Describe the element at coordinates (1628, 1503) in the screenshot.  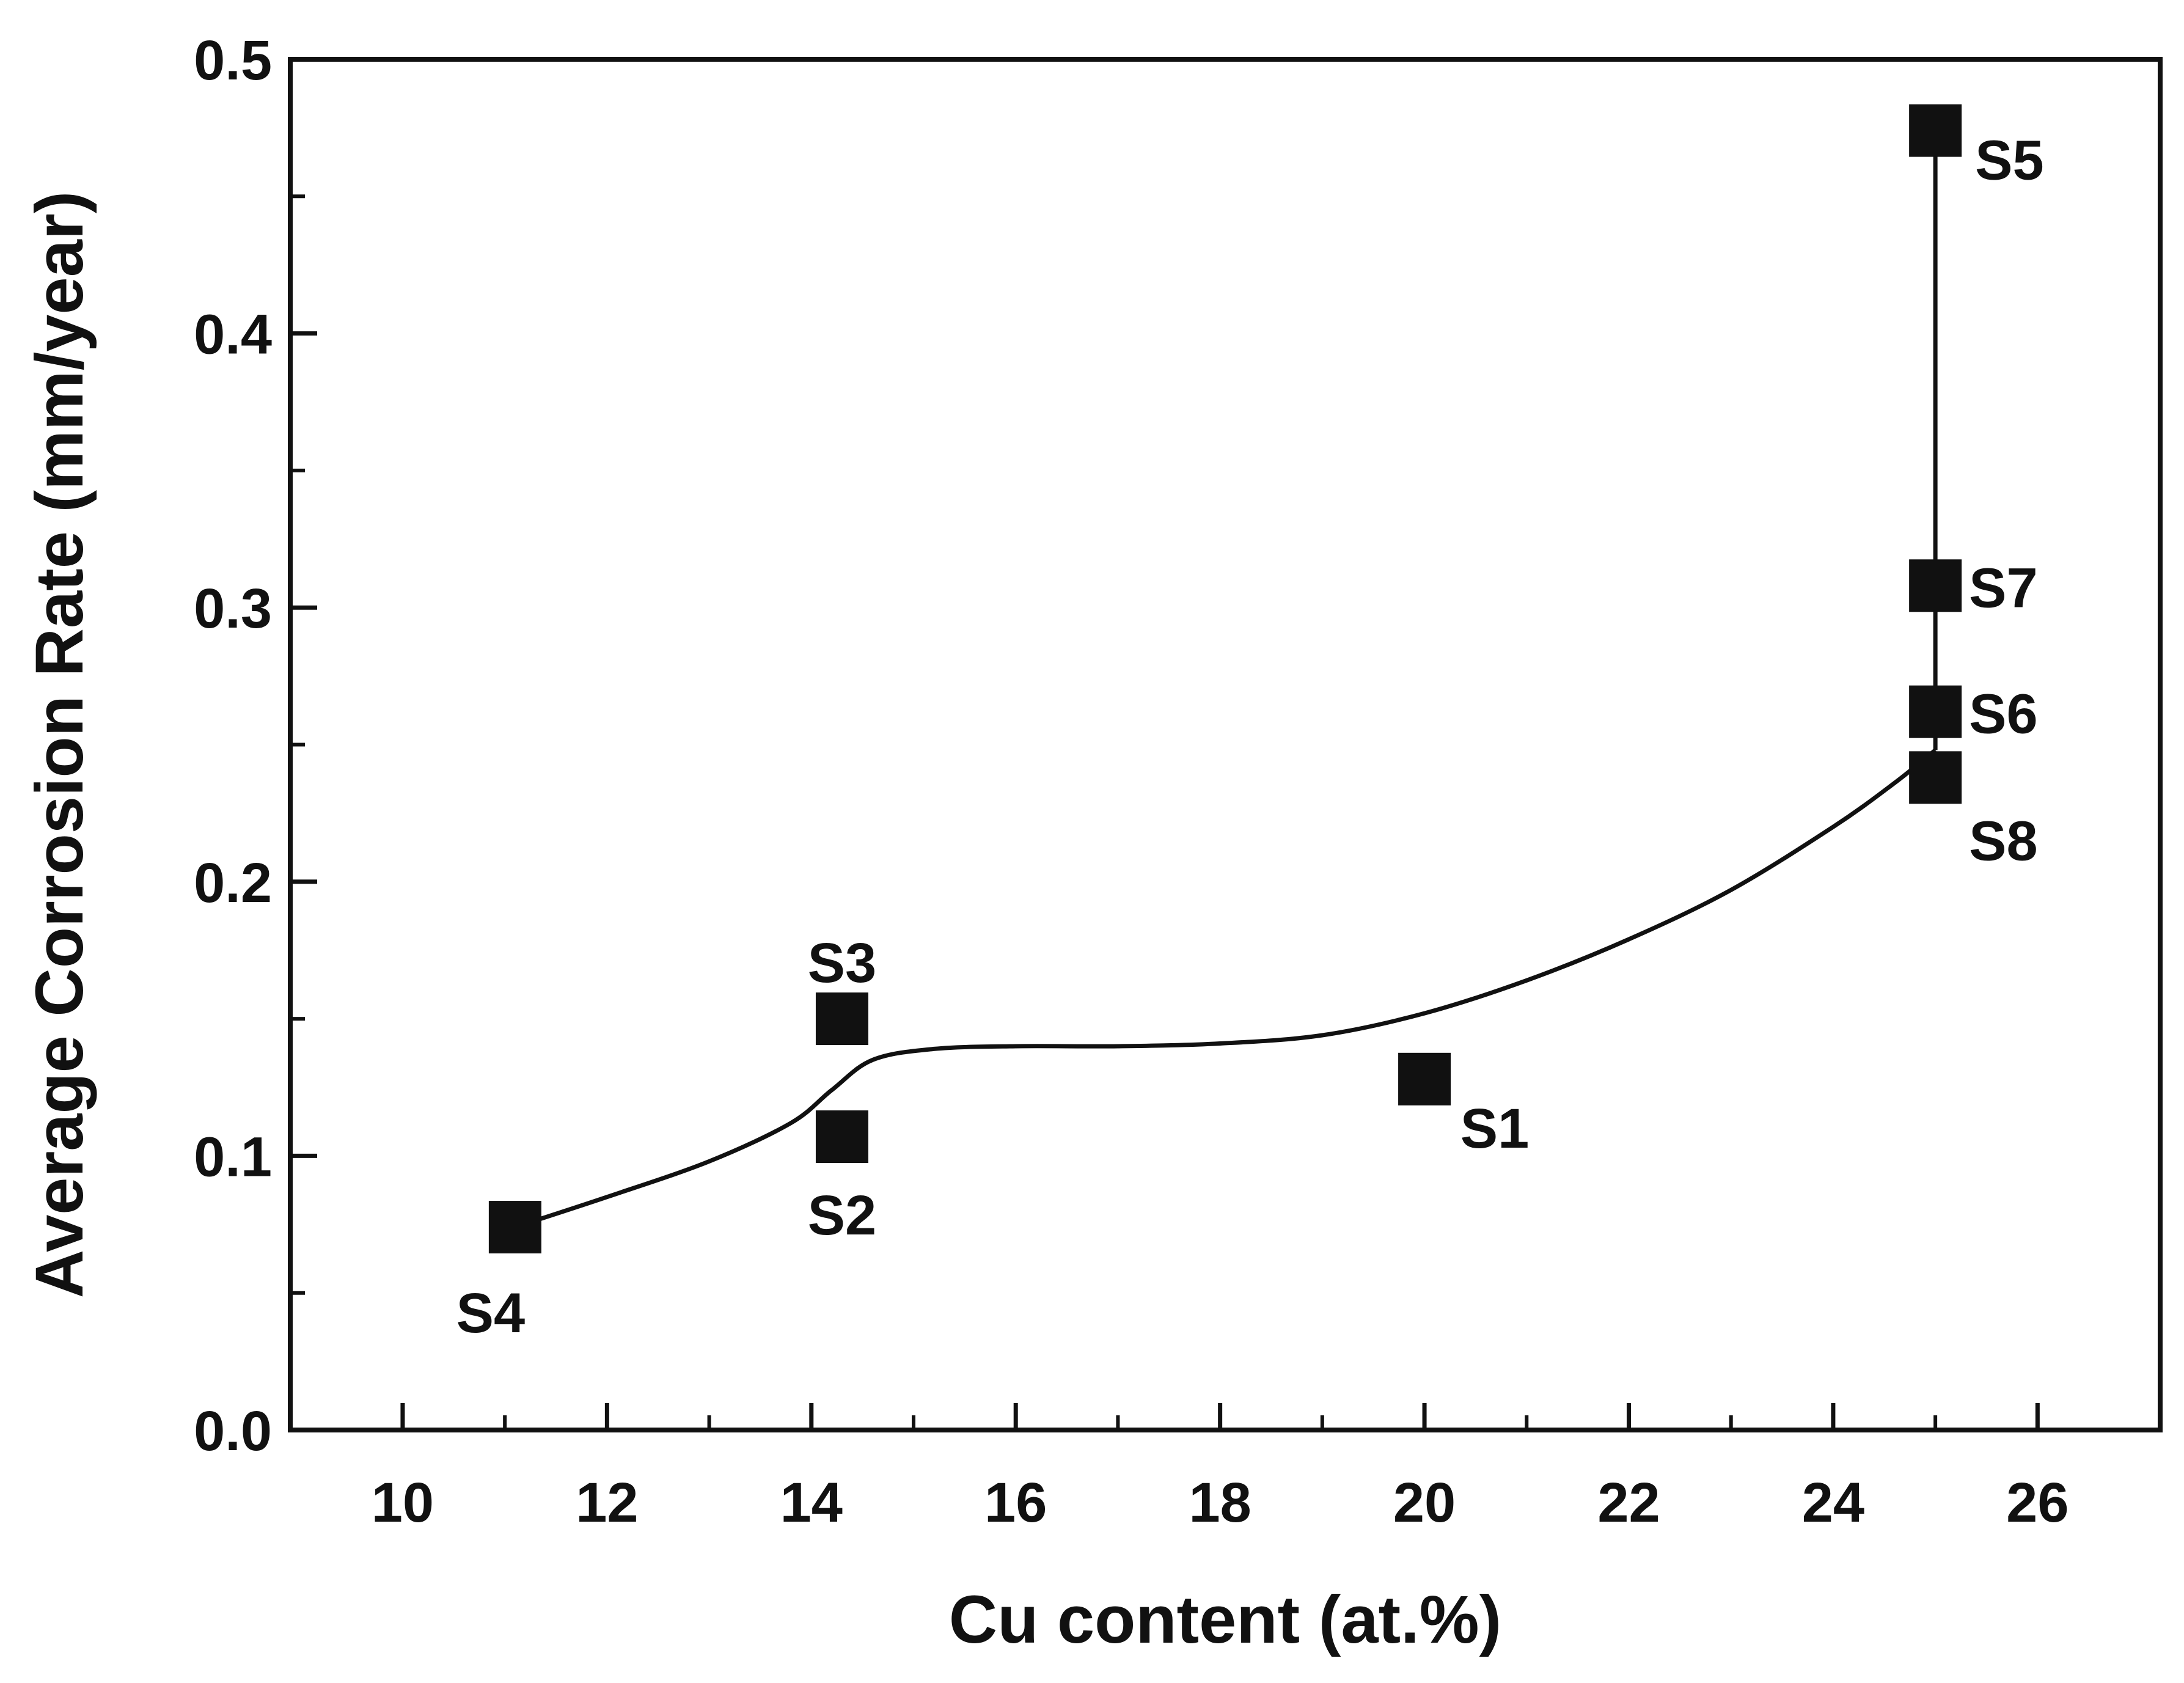
I see `x-tick-label-22: 22` at that location.